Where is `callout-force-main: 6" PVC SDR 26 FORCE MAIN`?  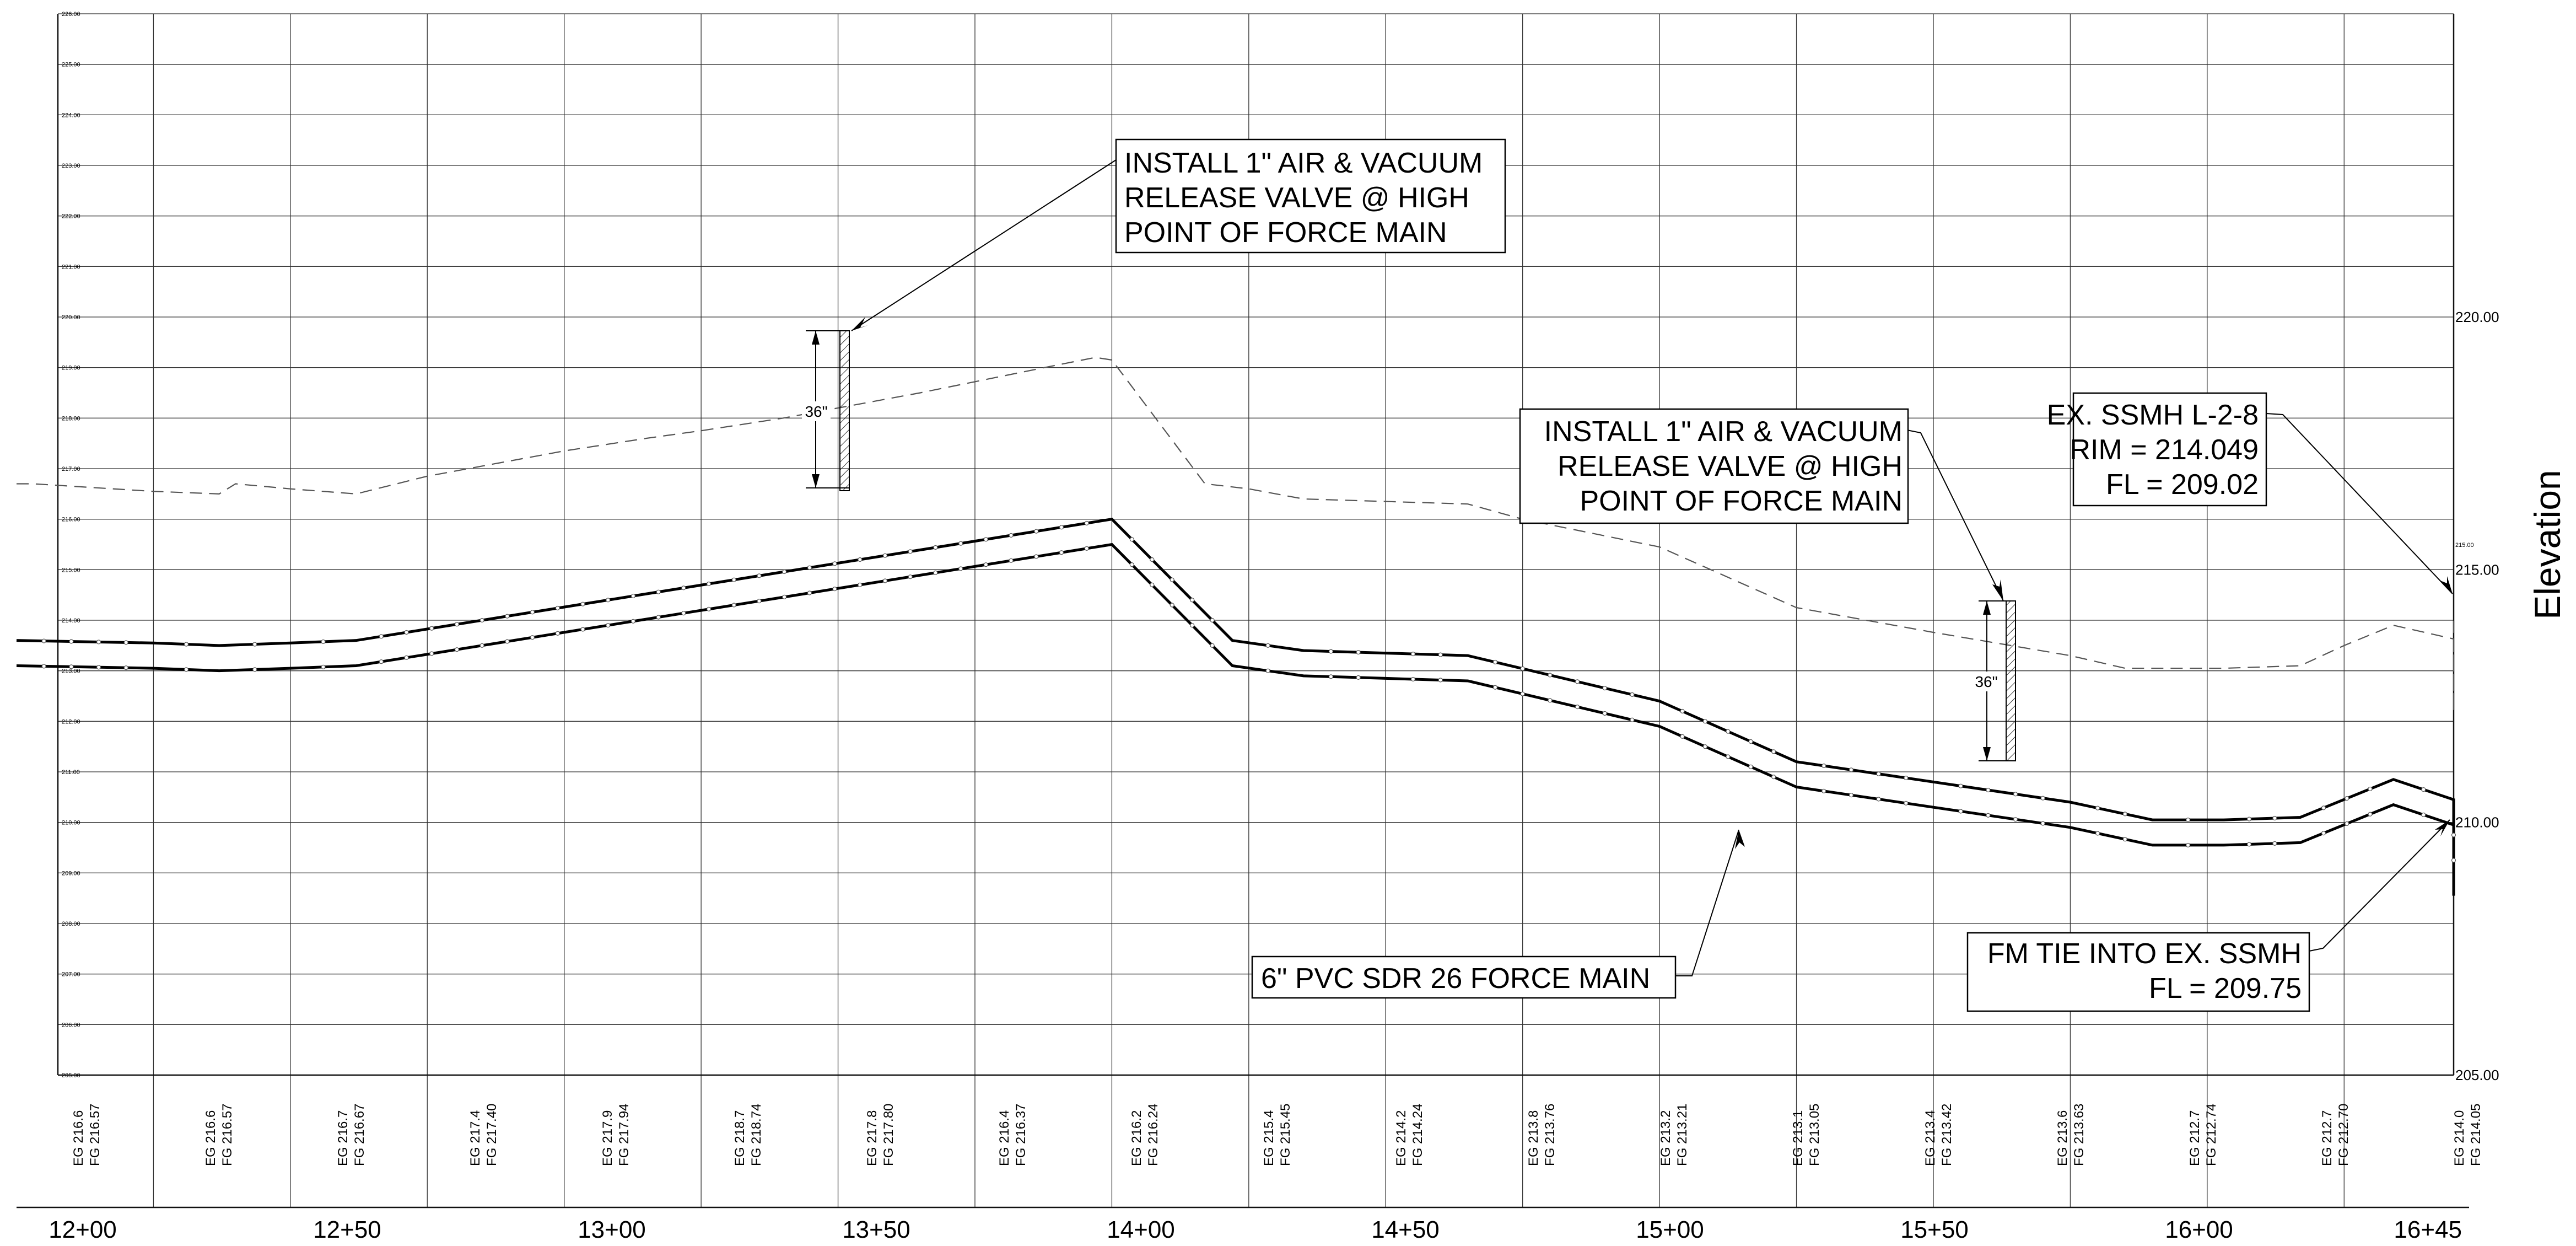 callout-force-main: 6" PVC SDR 26 FORCE MAIN is located at coordinates (1464, 977).